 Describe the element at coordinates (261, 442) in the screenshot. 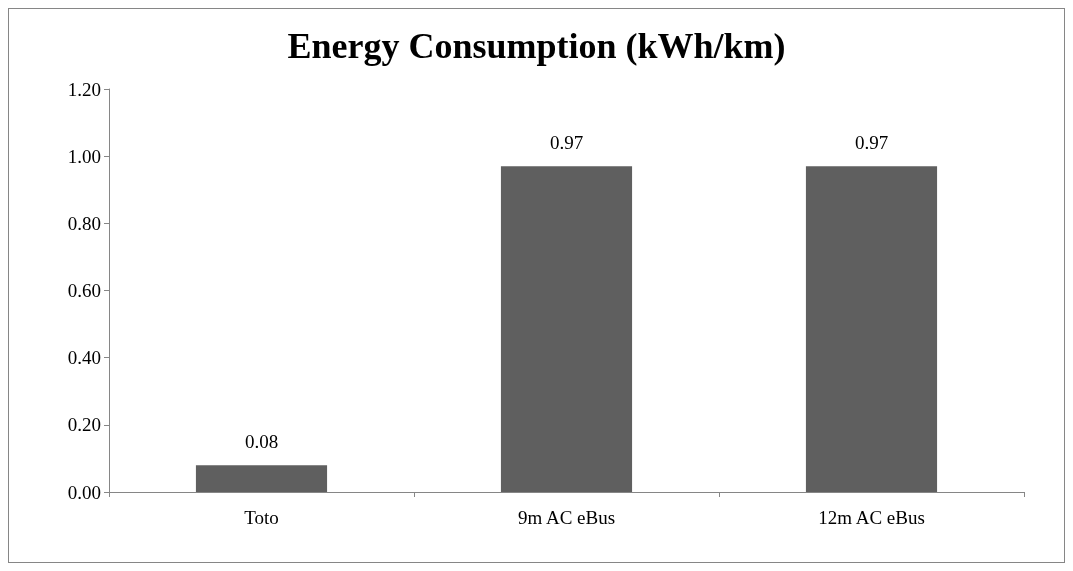

I see `data-label: 0.08` at that location.